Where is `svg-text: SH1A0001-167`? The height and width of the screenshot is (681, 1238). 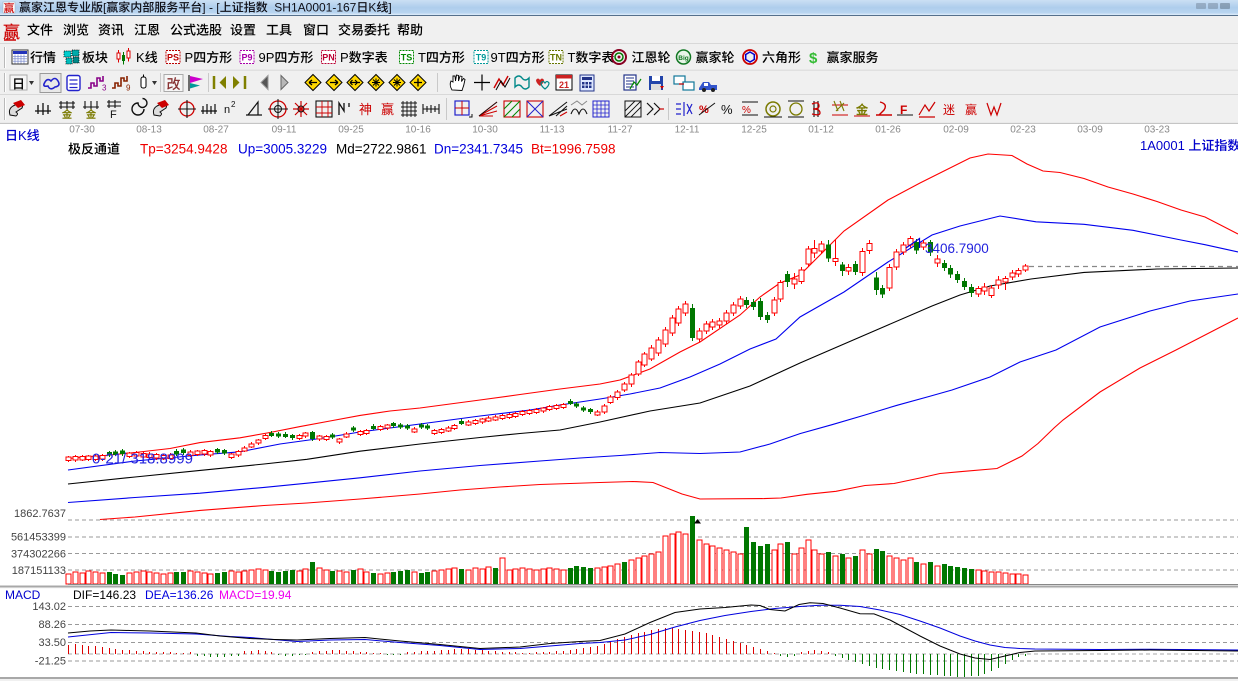 svg-text: SH1A0001-167 is located at coordinates (315, 8).